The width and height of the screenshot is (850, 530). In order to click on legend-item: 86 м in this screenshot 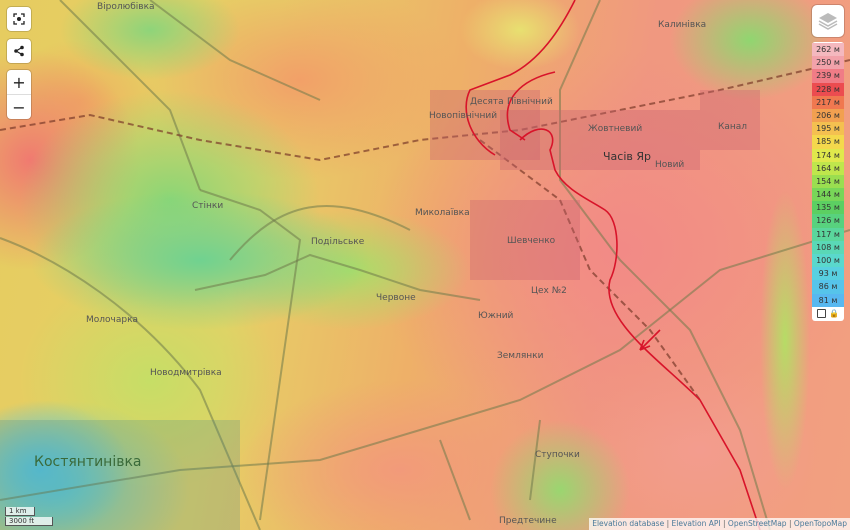, I will do `click(828, 287)`.